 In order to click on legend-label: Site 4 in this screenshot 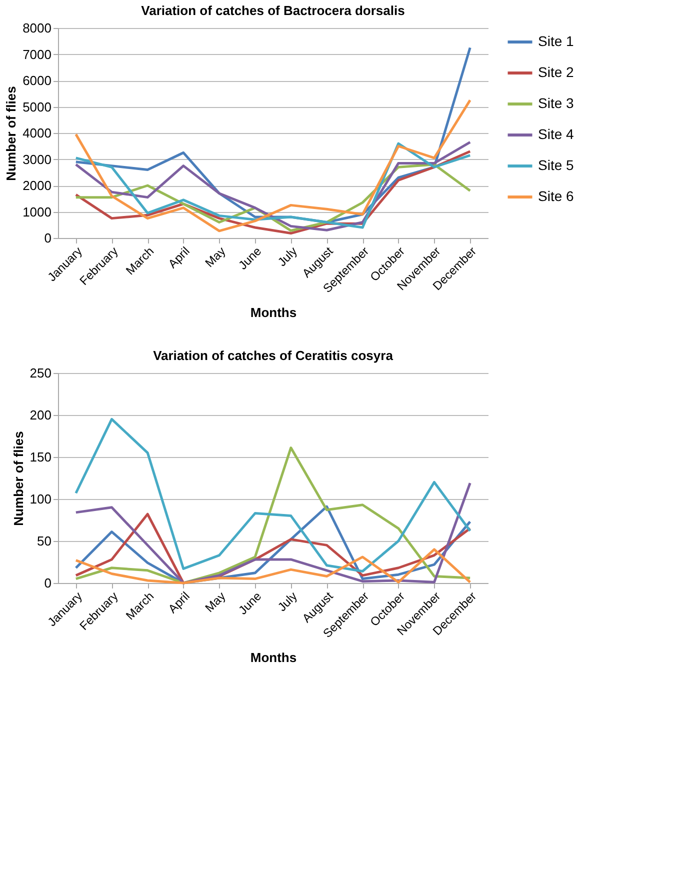, I will do `click(556, 134)`.